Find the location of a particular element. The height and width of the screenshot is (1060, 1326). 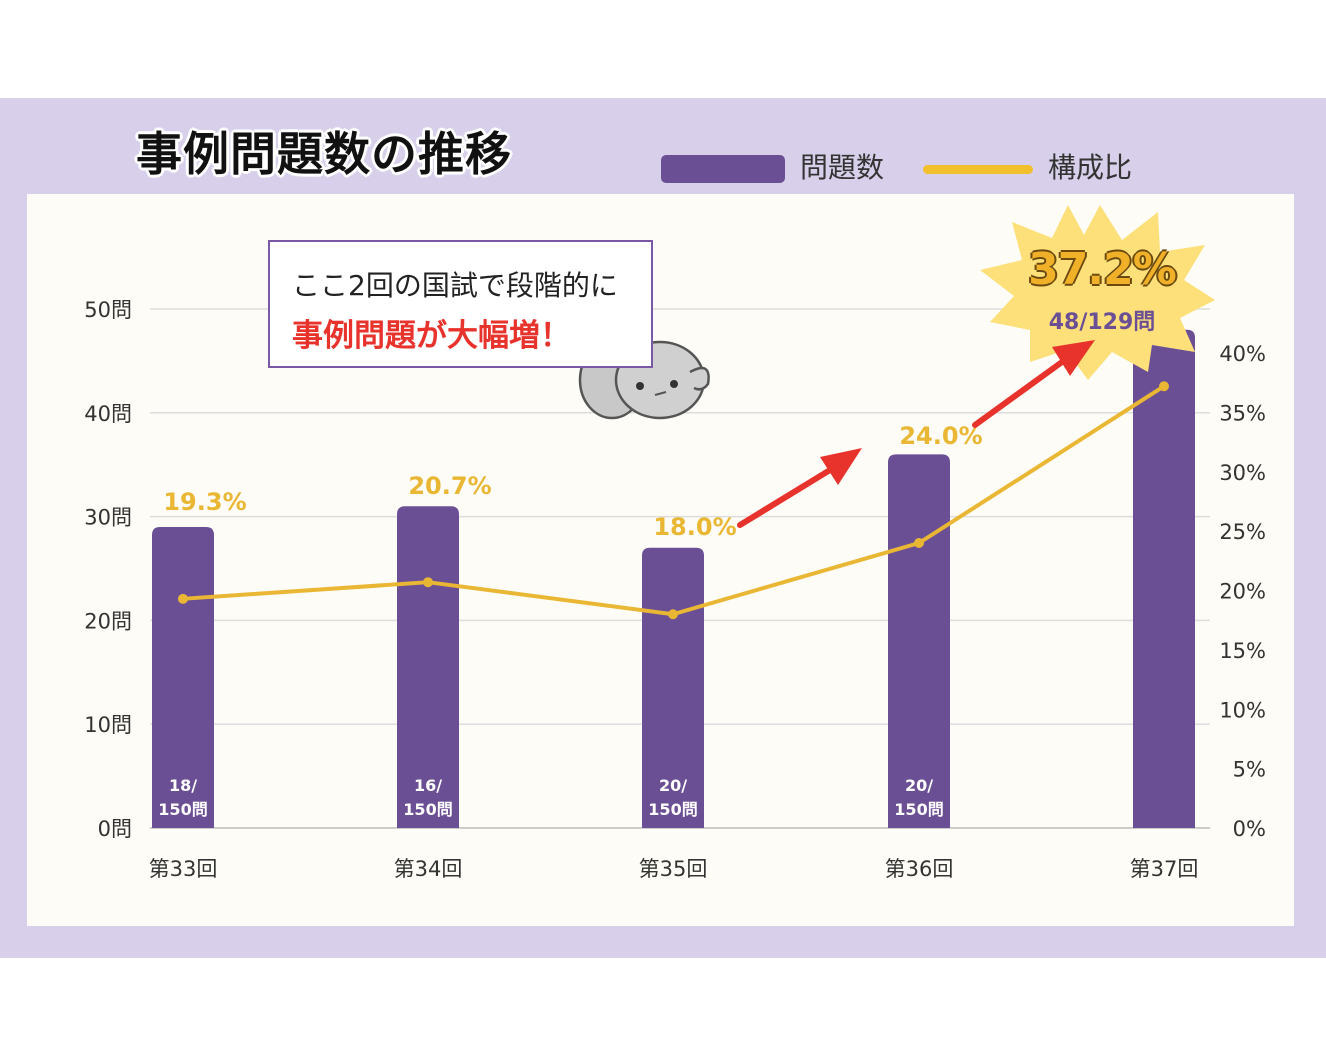

line-data-label: 24.0% is located at coordinates (940, 436).